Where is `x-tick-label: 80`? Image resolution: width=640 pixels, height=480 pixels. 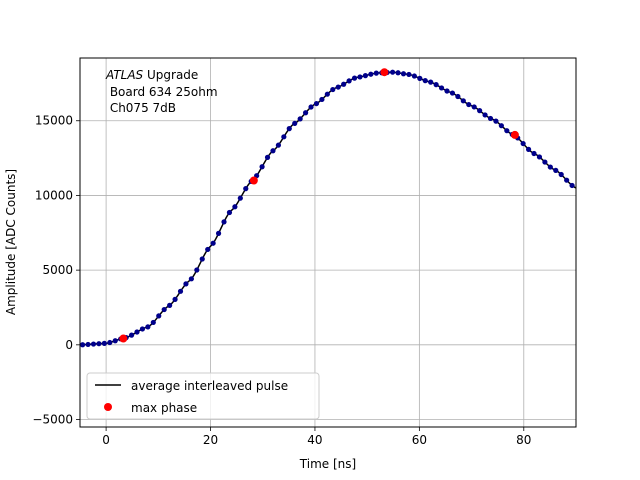
x-tick-label: 80 is located at coordinates (523, 440).